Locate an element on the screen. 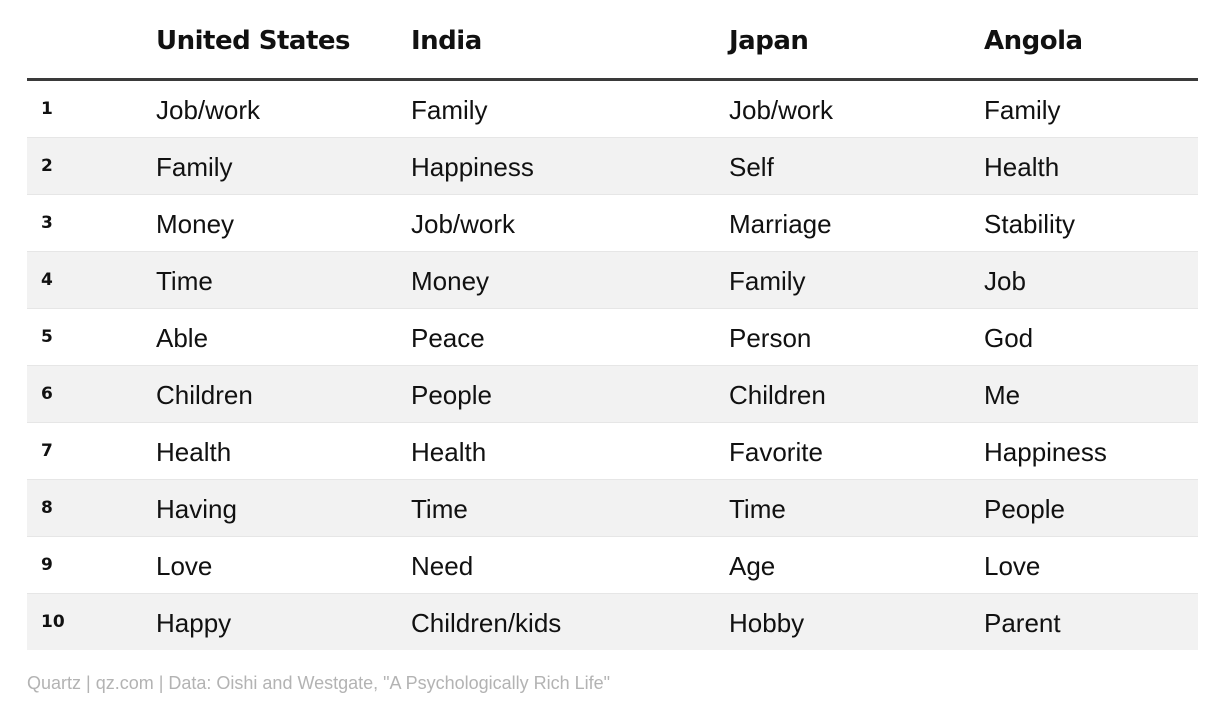  table-cell: Person is located at coordinates (770, 338).